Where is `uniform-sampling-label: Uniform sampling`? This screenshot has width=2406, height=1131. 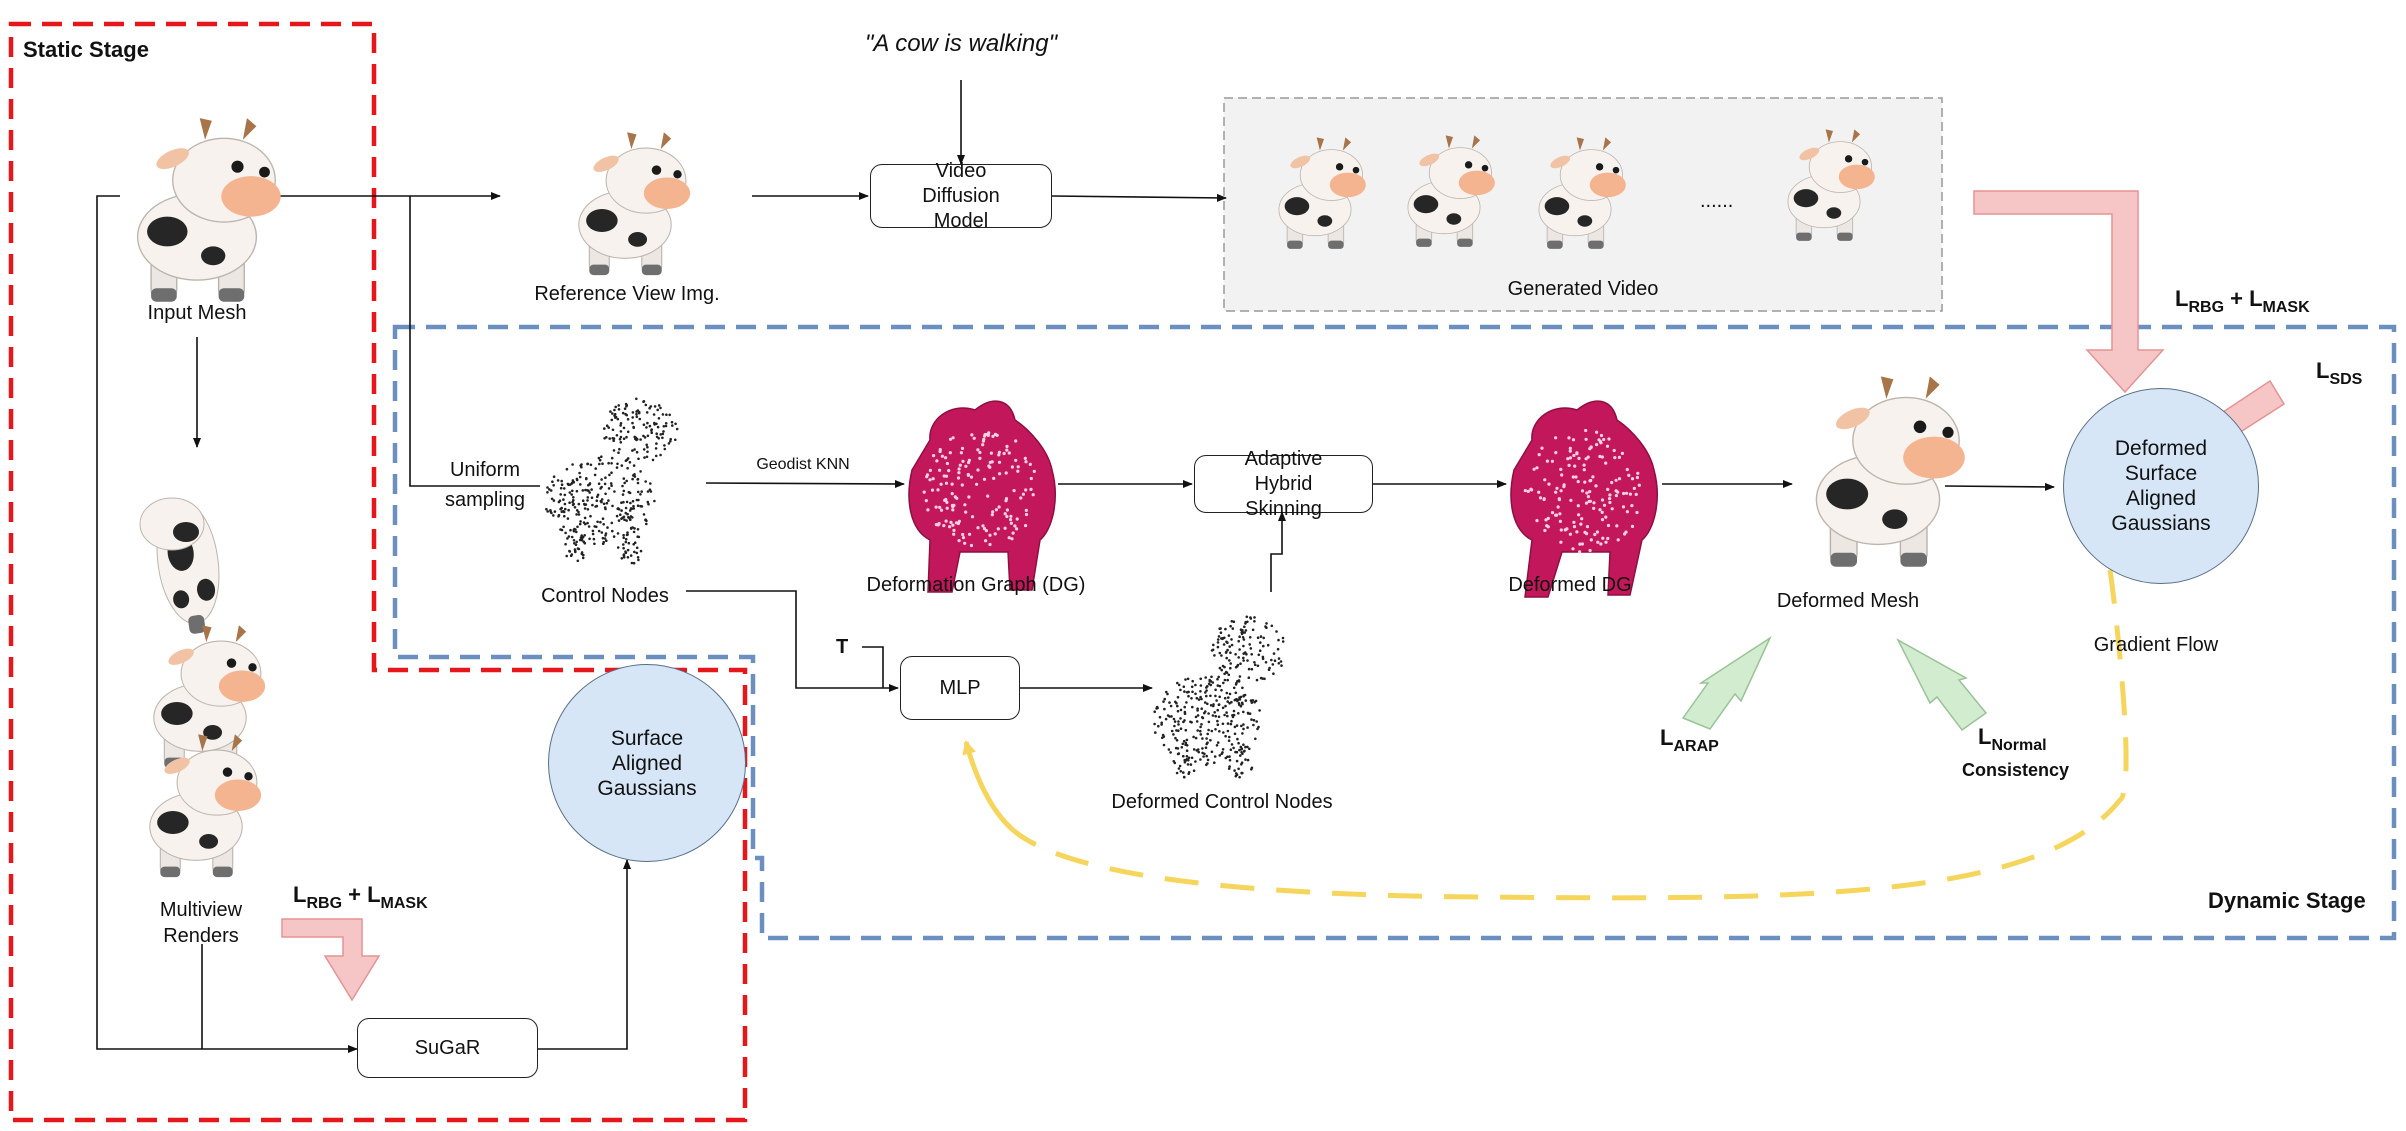 uniform-sampling-label: Uniform sampling is located at coordinates (485, 485).